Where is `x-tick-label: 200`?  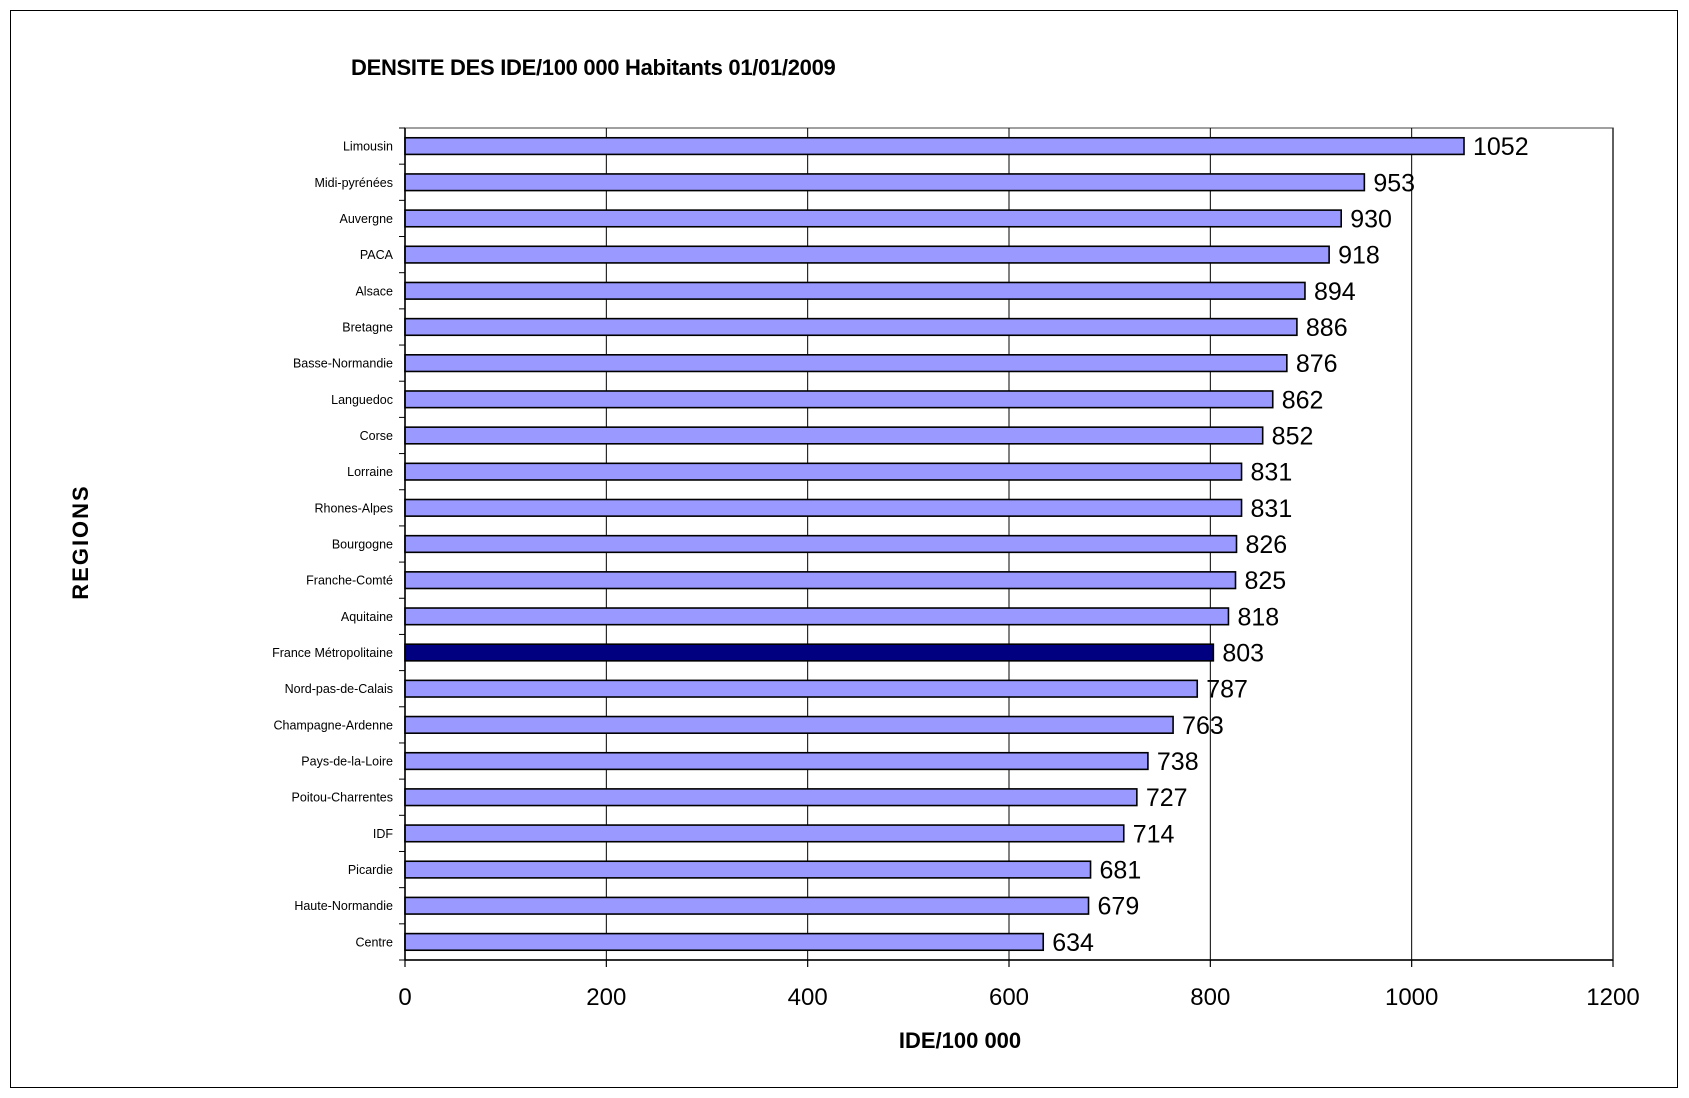 x-tick-label: 200 is located at coordinates (606, 997).